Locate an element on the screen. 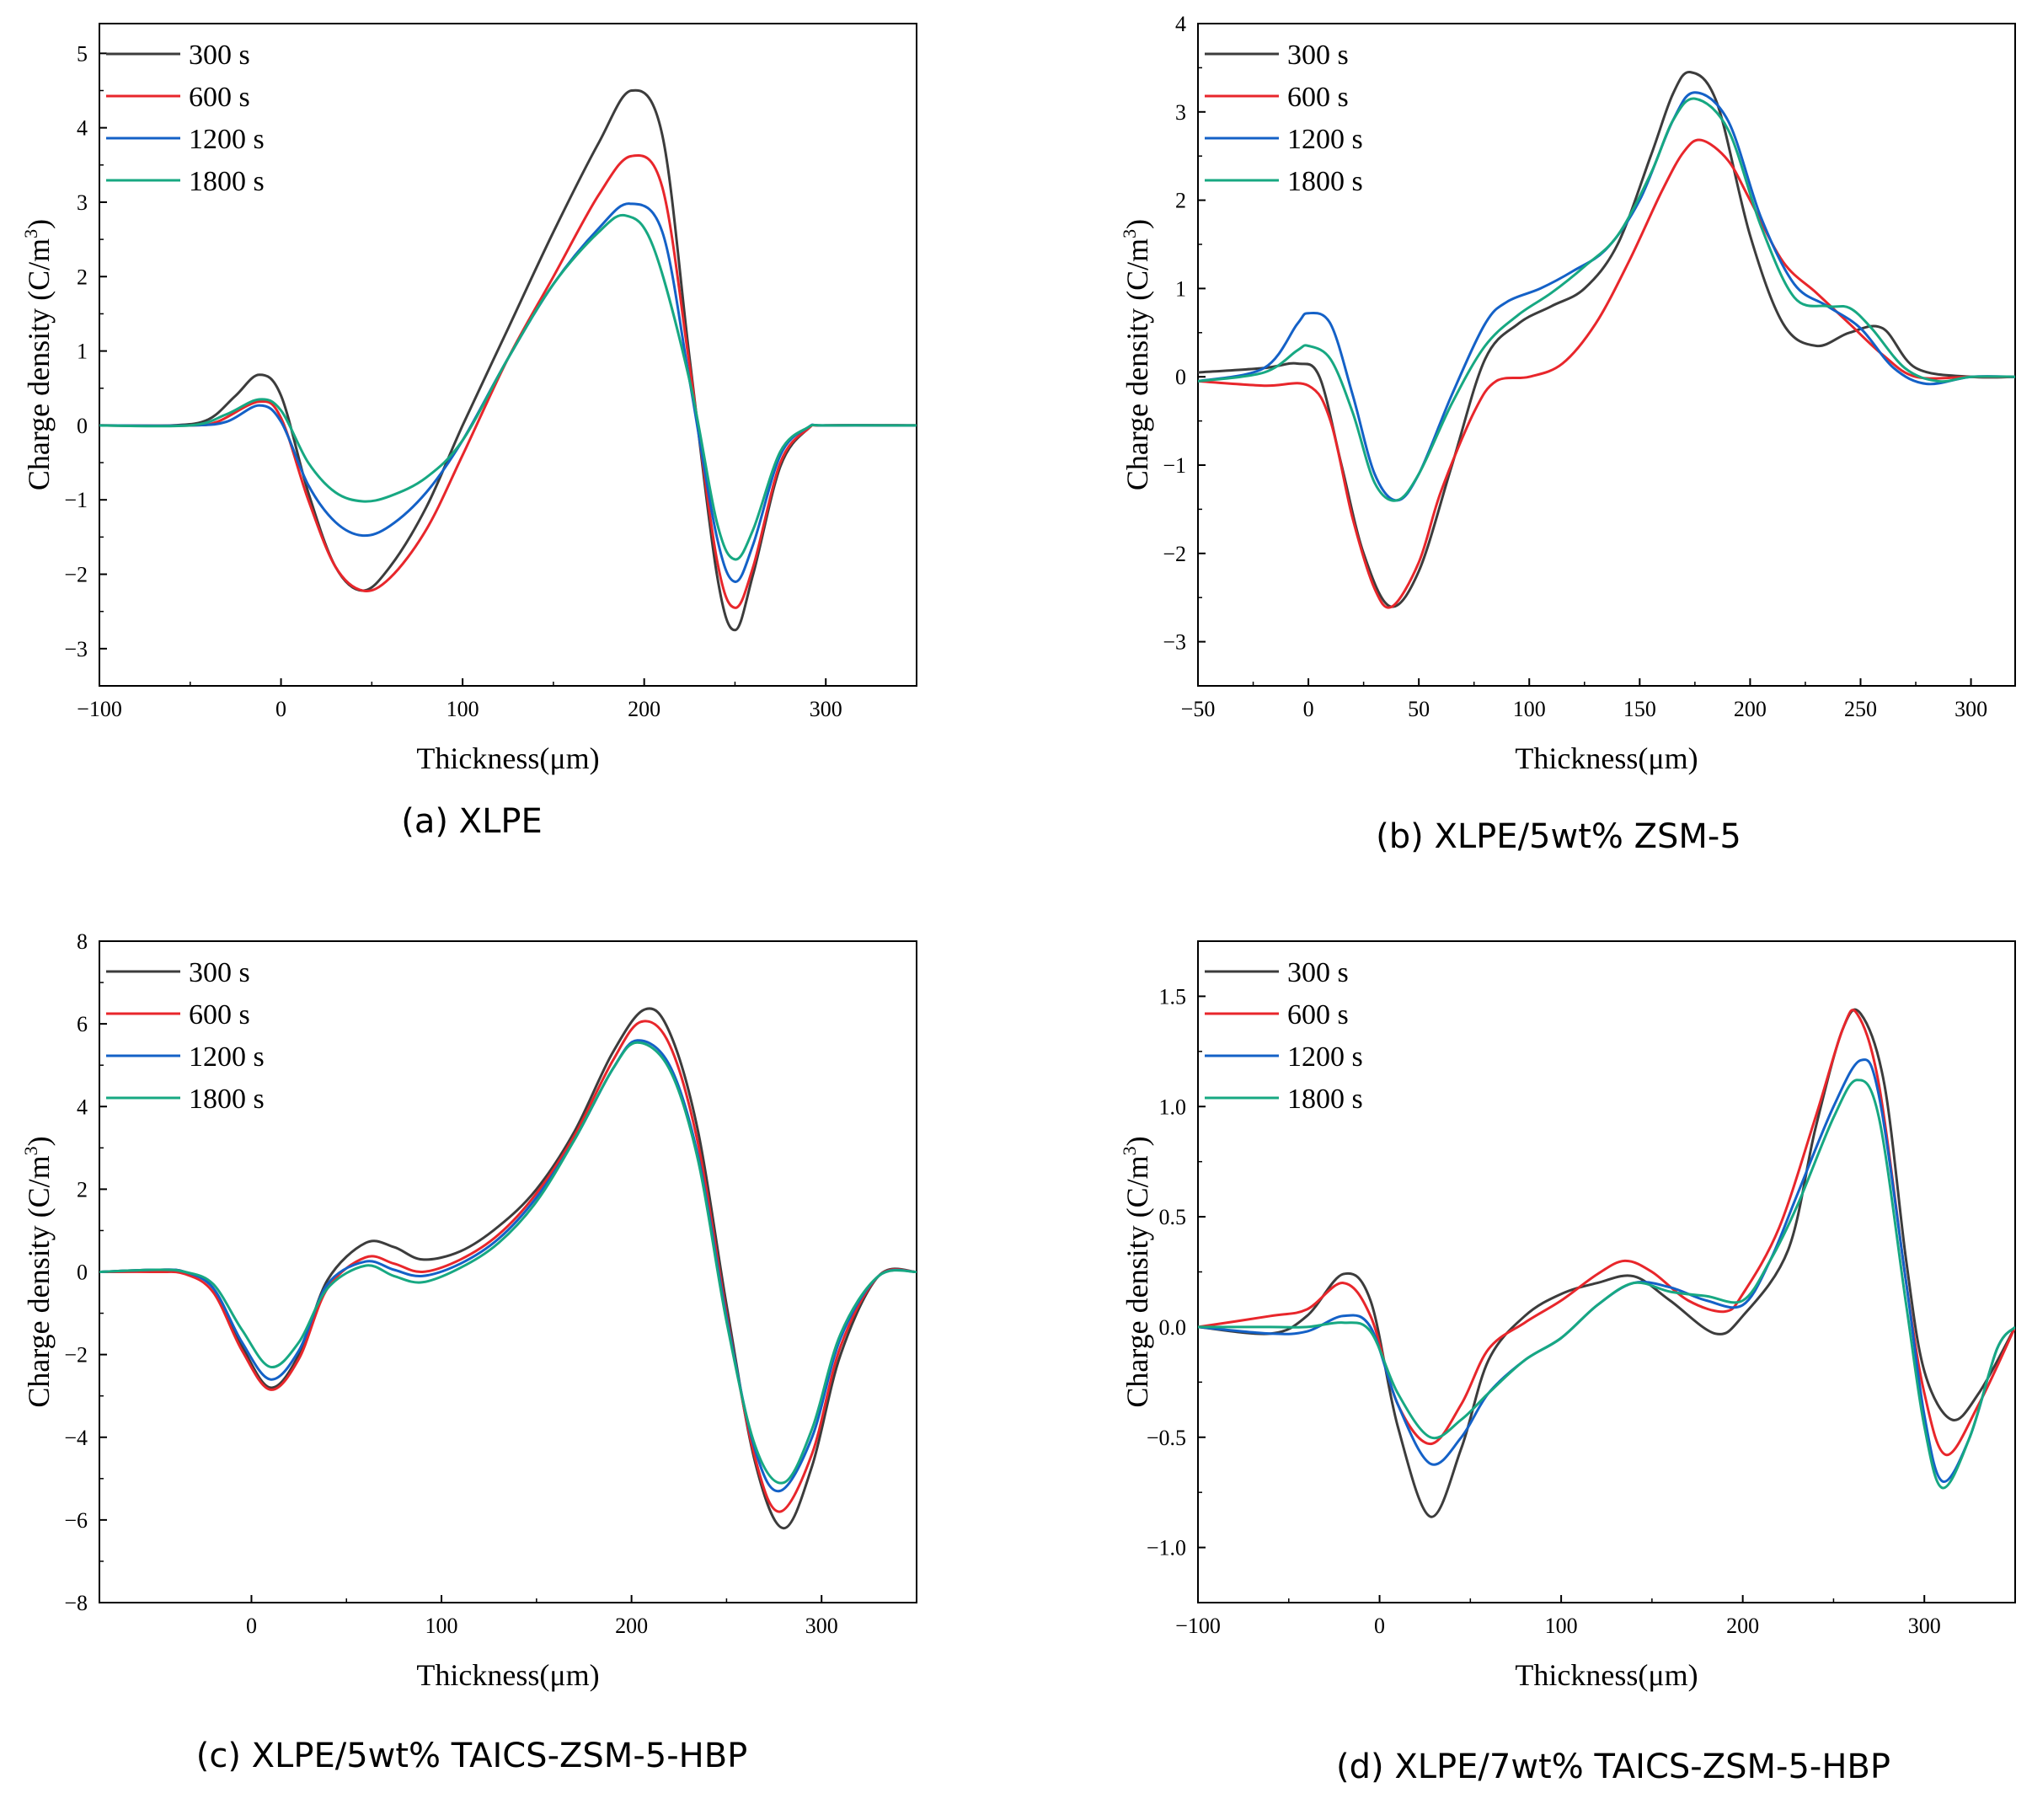 This screenshot has width=2032, height=1820. x-tick-label: −50 is located at coordinates (1198, 709).